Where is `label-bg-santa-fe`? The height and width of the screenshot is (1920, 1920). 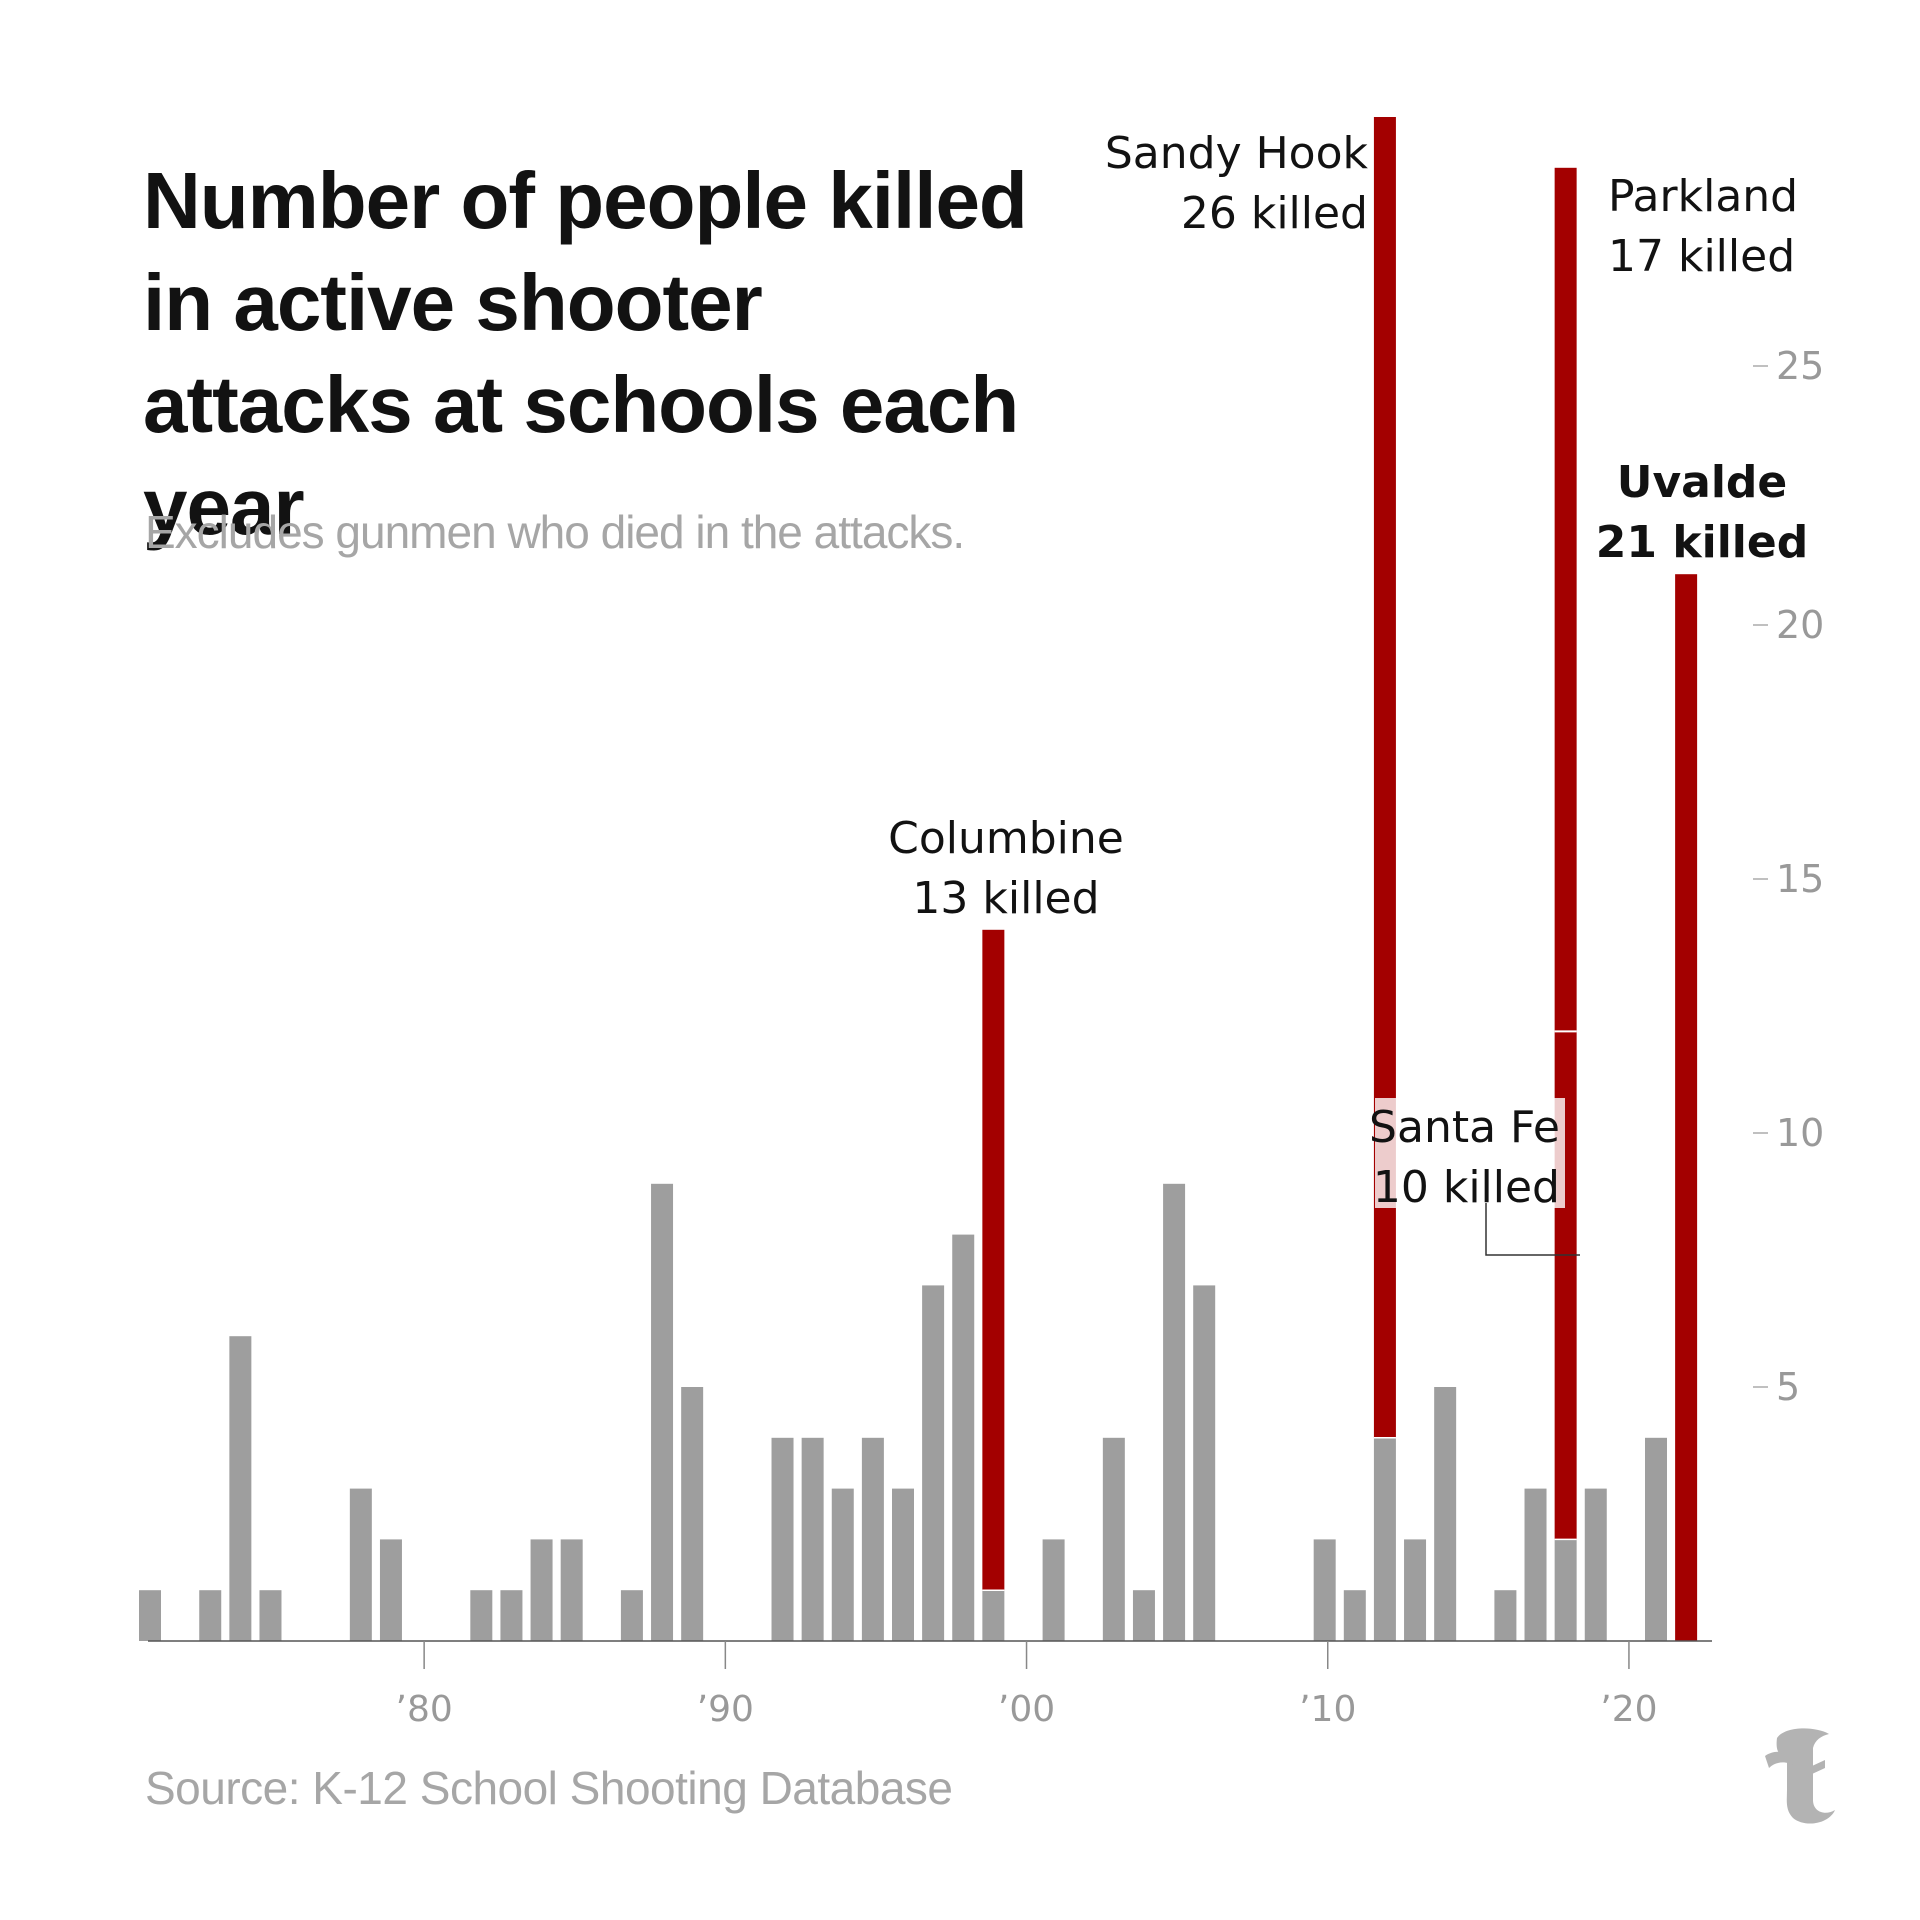 label-bg-santa-fe is located at coordinates (1470, 1153).